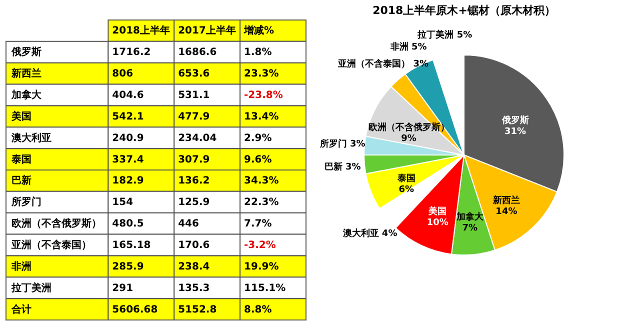  What do you see at coordinates (514, 120) in the screenshot?
I see `slice-label: 俄罗斯` at bounding box center [514, 120].